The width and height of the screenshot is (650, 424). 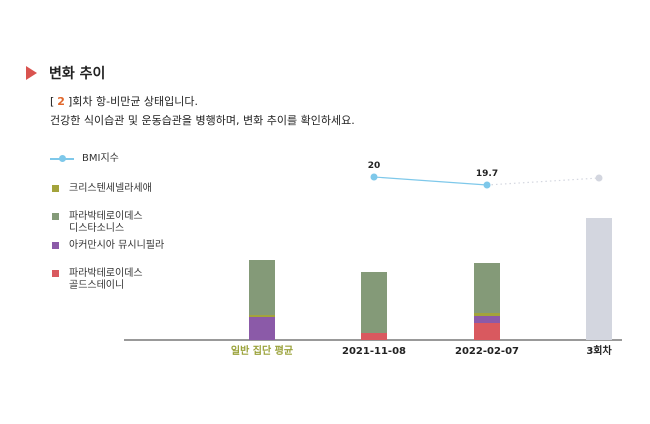 I want to click on bmi-placeholder-point, so click(x=599, y=178).